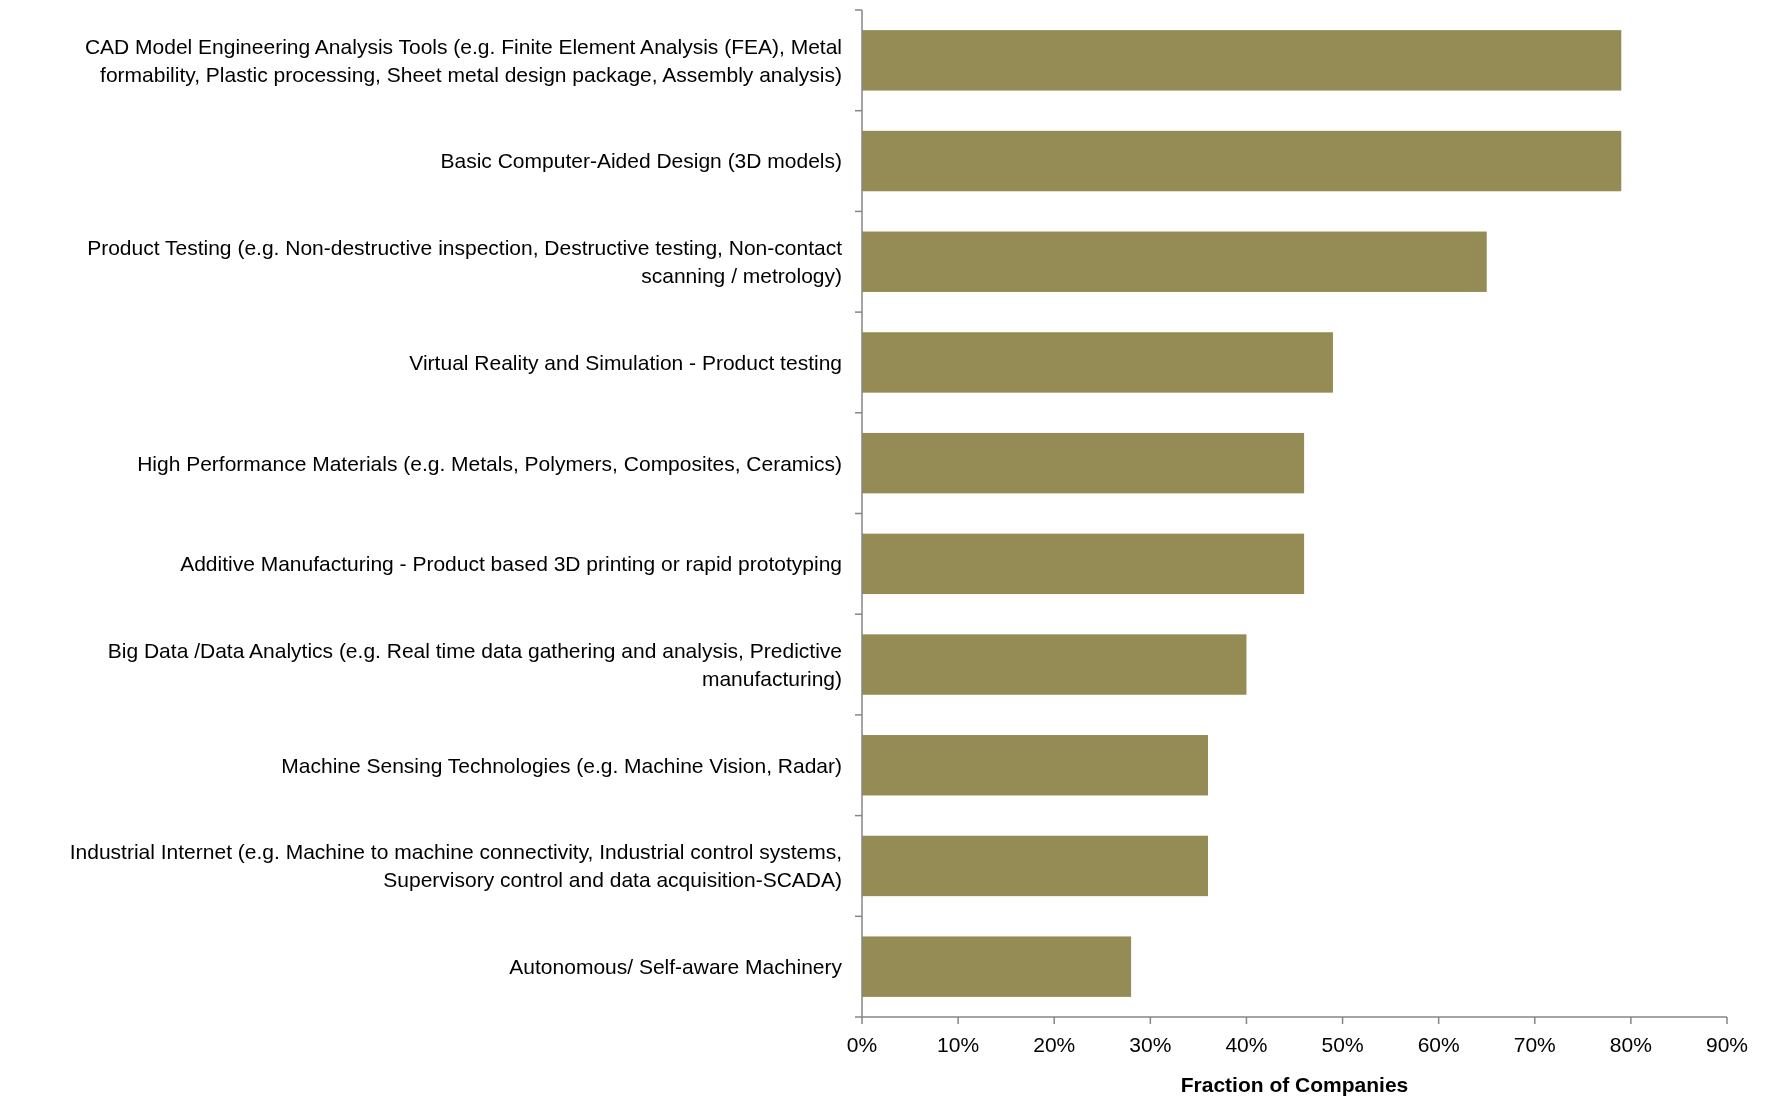  Describe the element at coordinates (862, 1044) in the screenshot. I see `x-tick-label: 0%` at that location.